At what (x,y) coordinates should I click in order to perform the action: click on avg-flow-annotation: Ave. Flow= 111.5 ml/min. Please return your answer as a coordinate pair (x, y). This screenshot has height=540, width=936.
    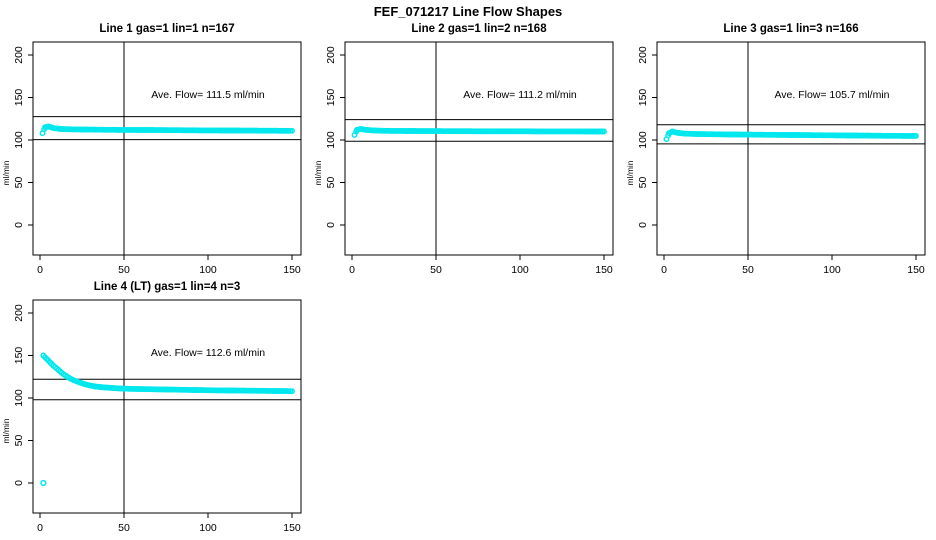
    Looking at the image, I should click on (208, 95).